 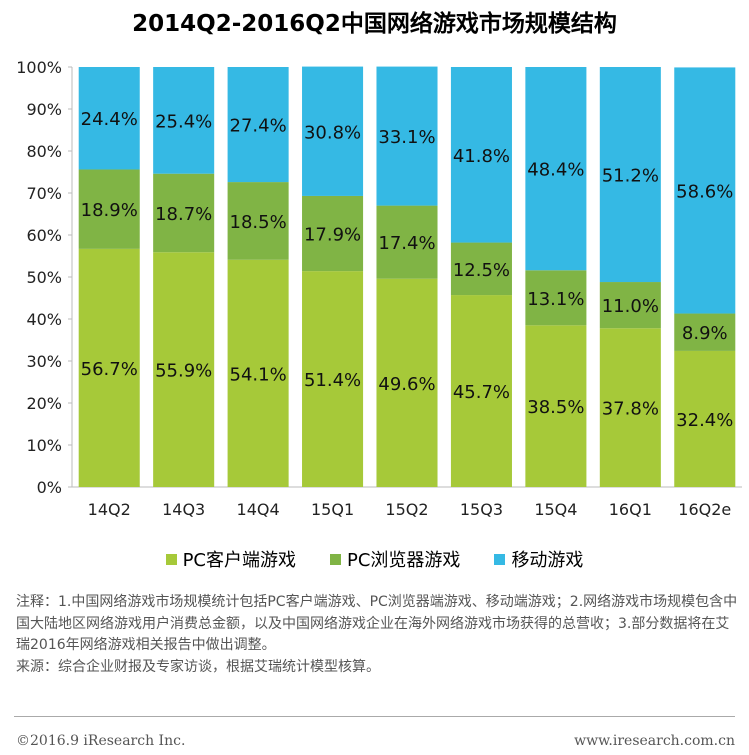 I want to click on data-label: 32.4%, so click(x=704, y=420).